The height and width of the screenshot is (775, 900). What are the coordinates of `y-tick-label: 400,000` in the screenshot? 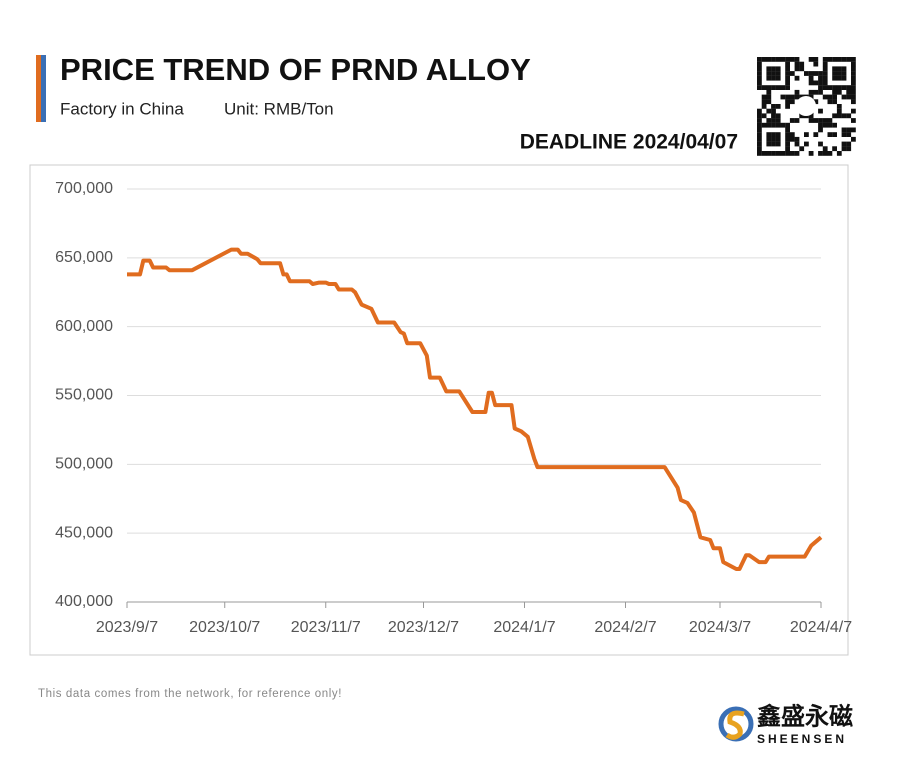 It's located at (84, 601).